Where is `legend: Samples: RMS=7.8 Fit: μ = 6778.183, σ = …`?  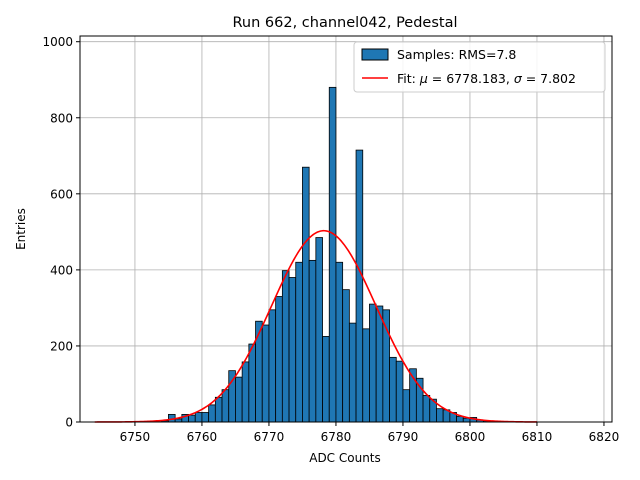 legend: Samples: RMS=7.8 Fit: μ = 6778.183, σ = … is located at coordinates (479, 67).